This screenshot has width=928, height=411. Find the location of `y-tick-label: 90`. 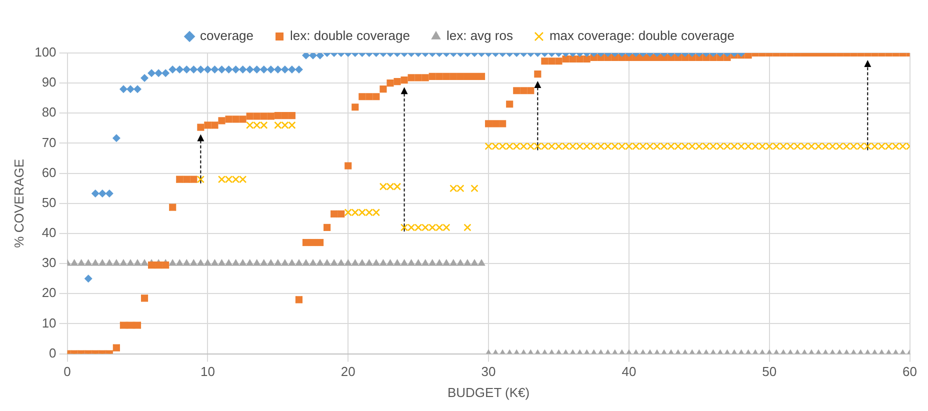

y-tick-label: 90 is located at coordinates (49, 82).